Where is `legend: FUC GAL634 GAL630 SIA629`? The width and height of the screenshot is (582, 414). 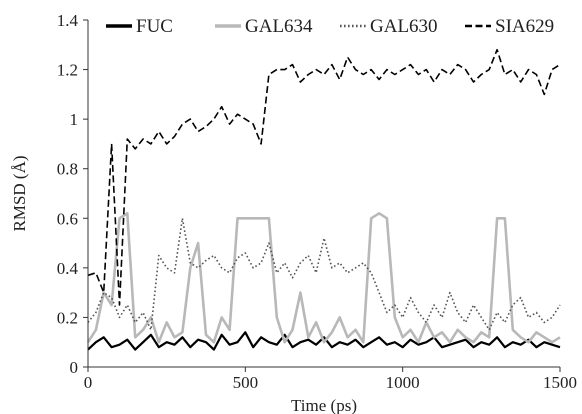 legend: FUC GAL634 GAL630 SIA629 is located at coordinates (330, 26).